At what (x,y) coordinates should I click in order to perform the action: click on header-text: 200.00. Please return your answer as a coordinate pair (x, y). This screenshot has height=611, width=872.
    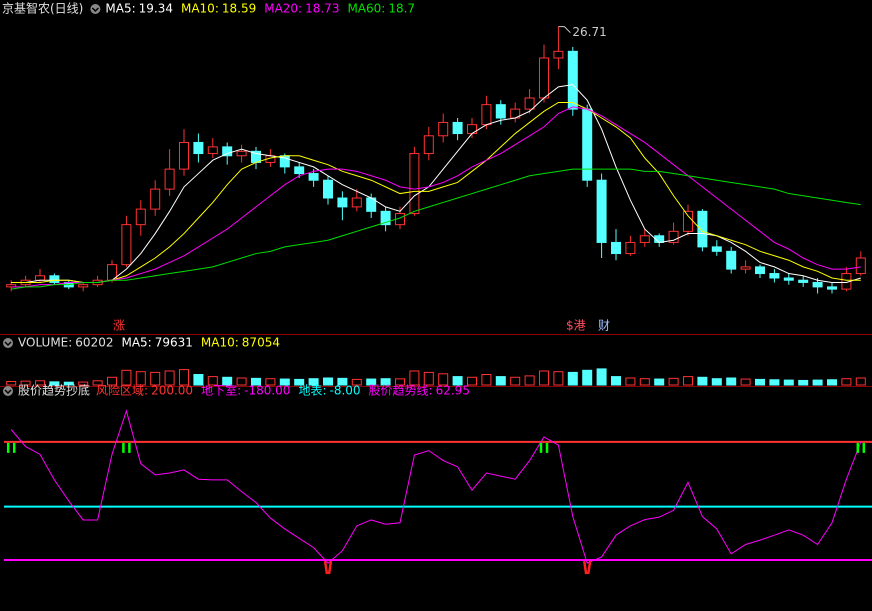
    Looking at the image, I should click on (172, 391).